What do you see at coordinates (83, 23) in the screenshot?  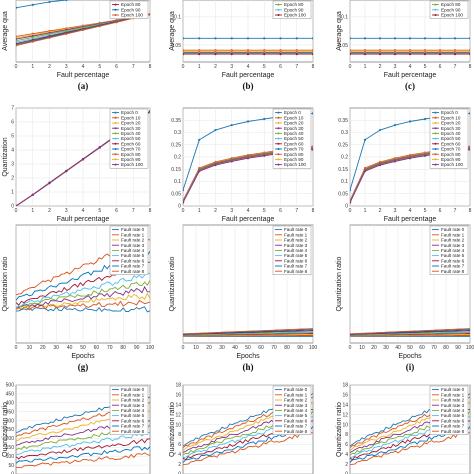 I see `series-group` at bounding box center [83, 23].